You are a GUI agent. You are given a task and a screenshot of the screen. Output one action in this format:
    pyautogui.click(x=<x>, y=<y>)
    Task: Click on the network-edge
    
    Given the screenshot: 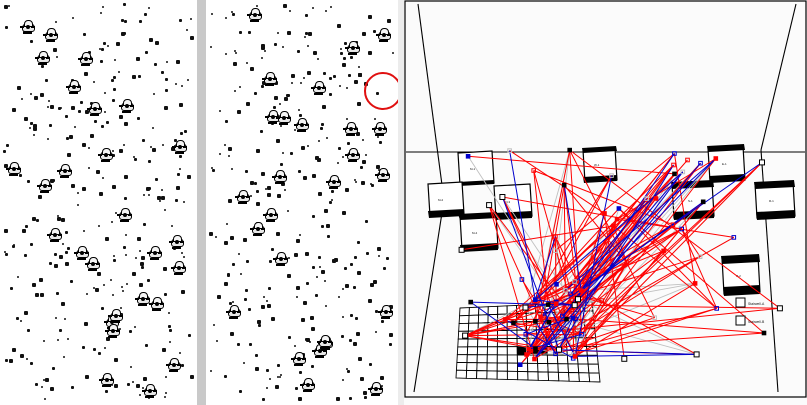 What is the action you would take?
    pyautogui.click(x=500, y=342)
    